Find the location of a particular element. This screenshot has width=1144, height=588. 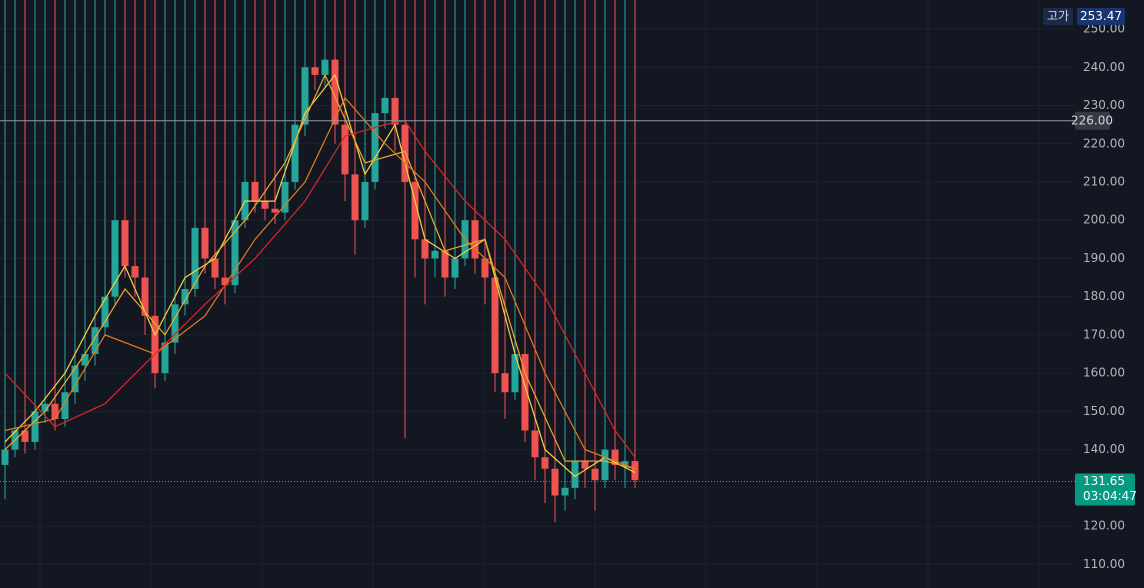

y-tick-label: 190.00 is located at coordinates (1104, 258).